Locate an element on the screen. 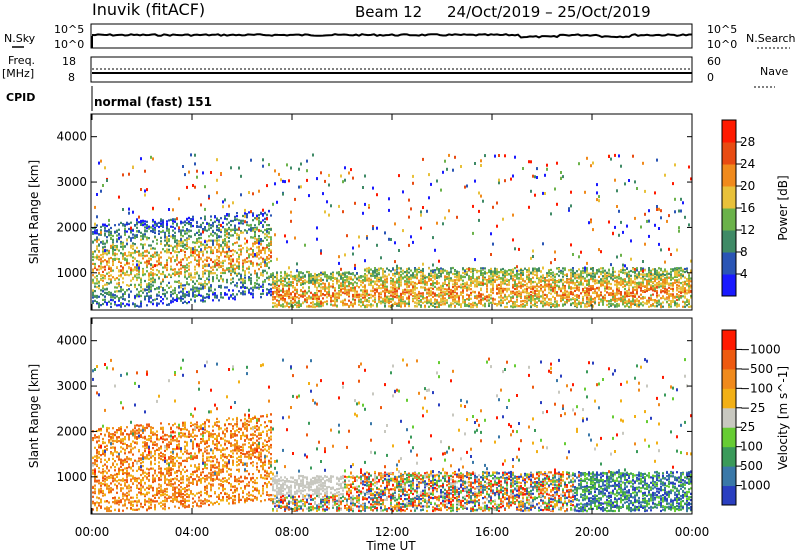 Image resolution: width=800 pixels, height=554 pixels. nsky-lo: 10^0 is located at coordinates (69, 44).